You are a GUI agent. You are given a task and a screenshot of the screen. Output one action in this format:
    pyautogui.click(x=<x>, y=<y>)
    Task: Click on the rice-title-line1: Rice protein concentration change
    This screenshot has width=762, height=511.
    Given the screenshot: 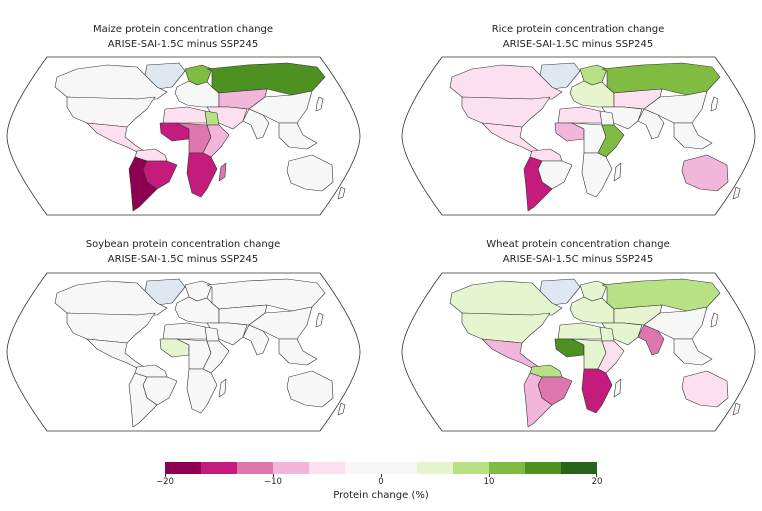 What is the action you would take?
    pyautogui.click(x=578, y=29)
    